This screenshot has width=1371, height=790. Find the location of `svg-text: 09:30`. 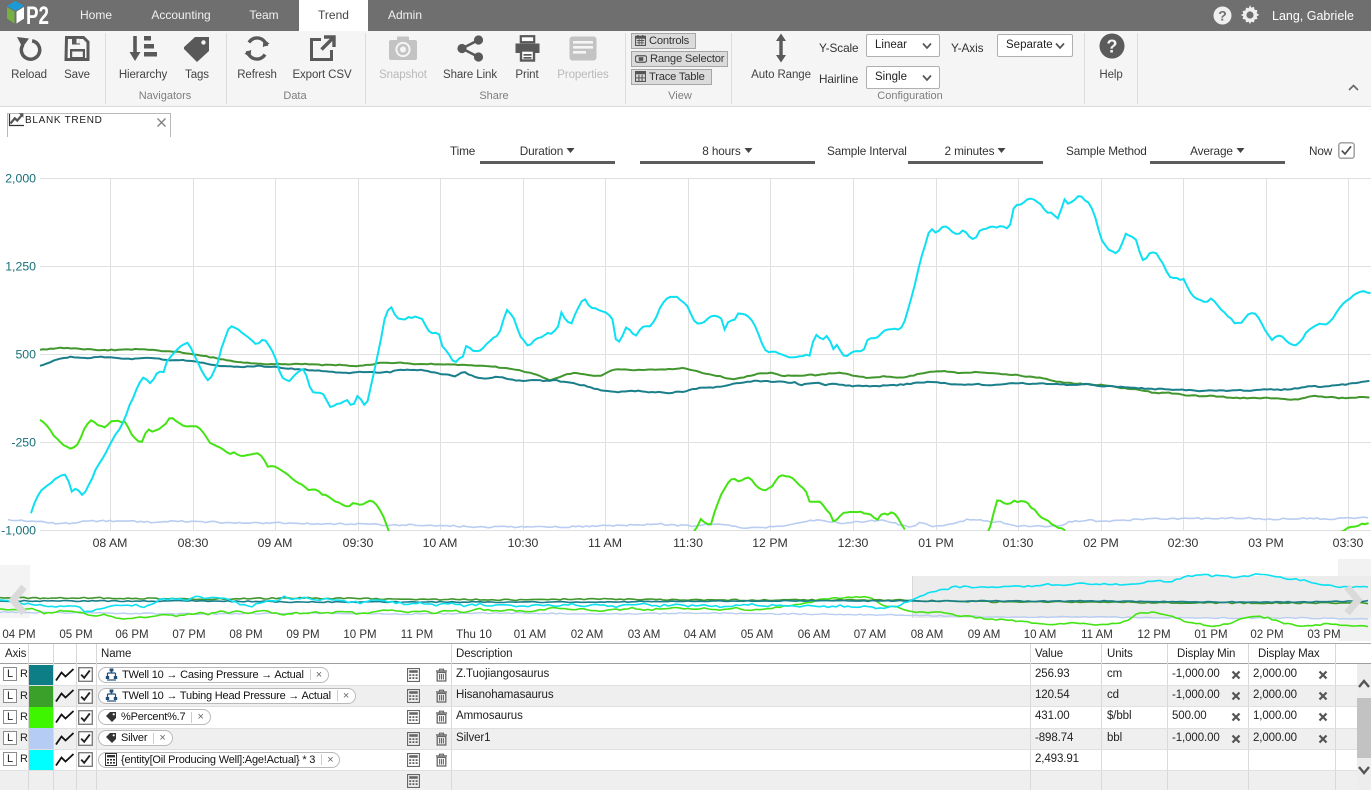

svg-text: 09:30 is located at coordinates (358, 543).